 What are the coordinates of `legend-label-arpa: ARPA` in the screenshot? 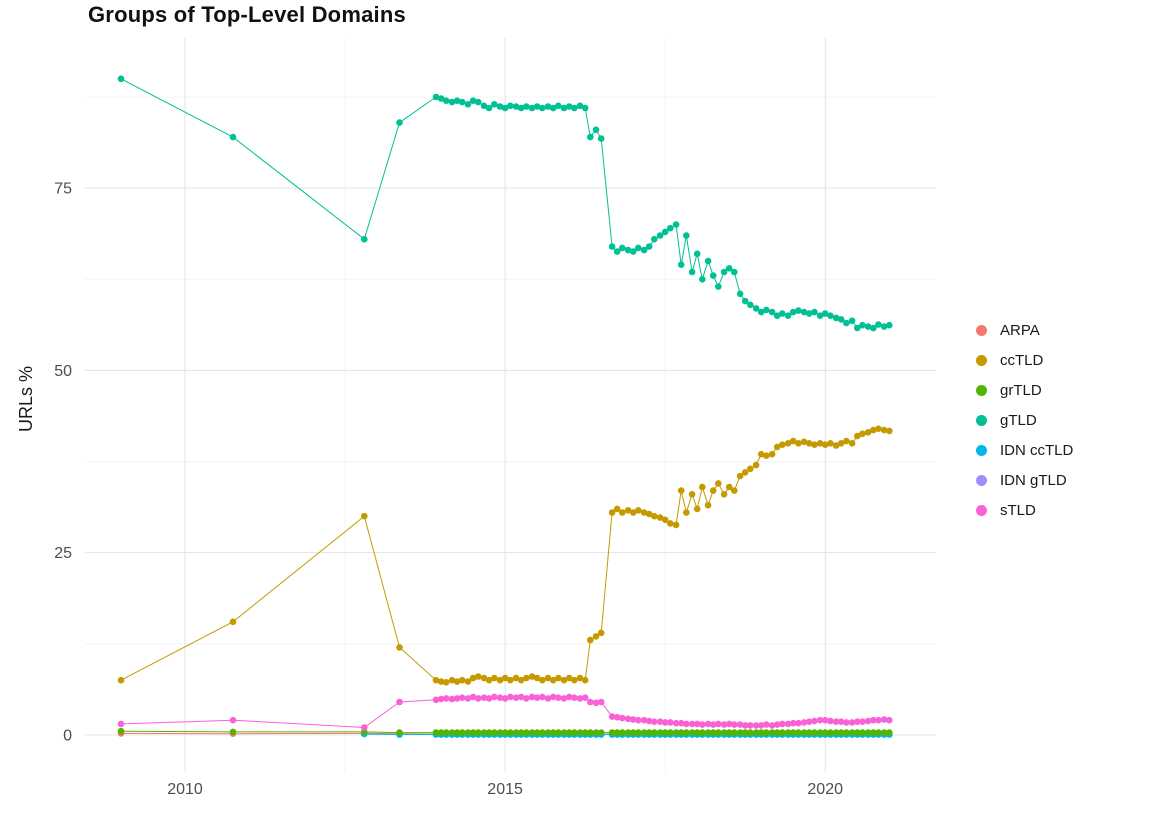 It's located at (1020, 330).